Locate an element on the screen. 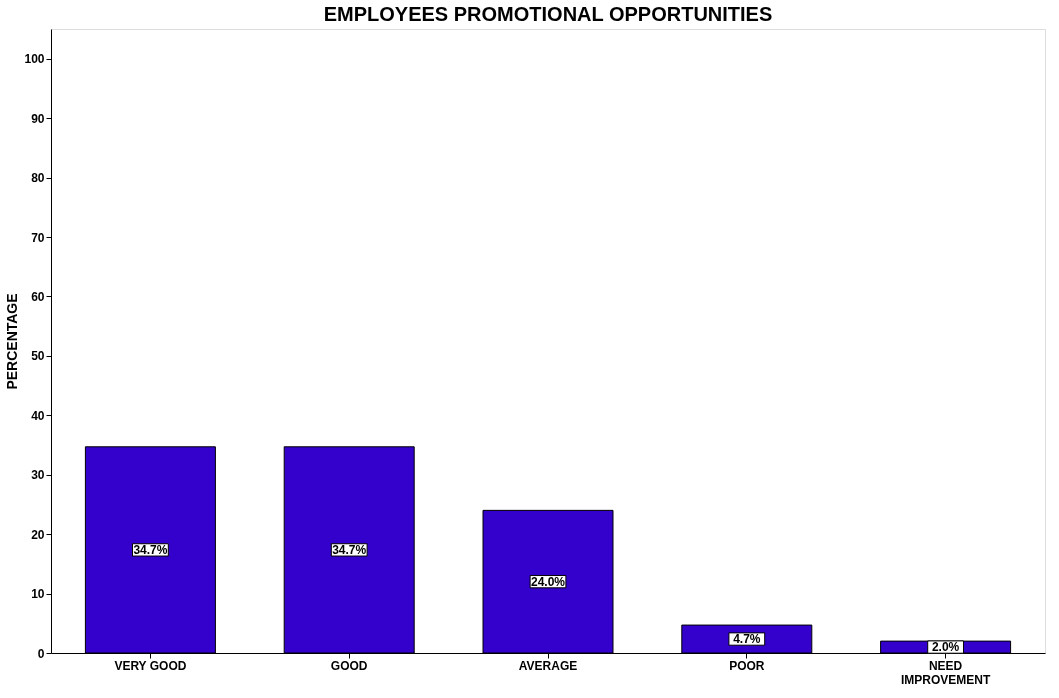  x-tick-label: GOOD is located at coordinates (349, 665).